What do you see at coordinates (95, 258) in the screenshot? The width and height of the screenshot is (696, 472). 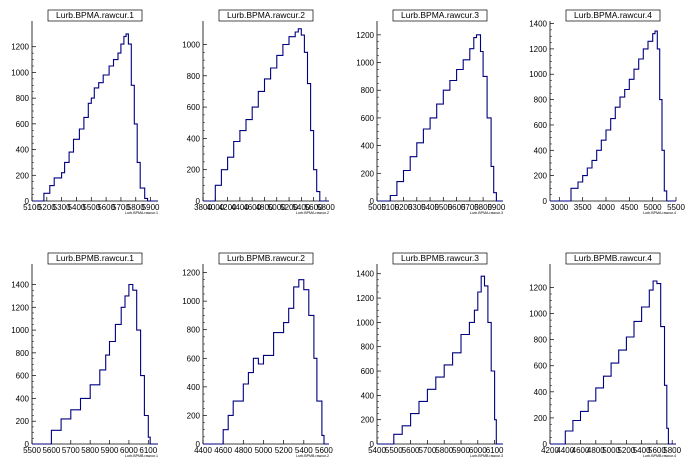 I see `plot-5-title: Lurb.BPMB.rawcur.1` at bounding box center [95, 258].